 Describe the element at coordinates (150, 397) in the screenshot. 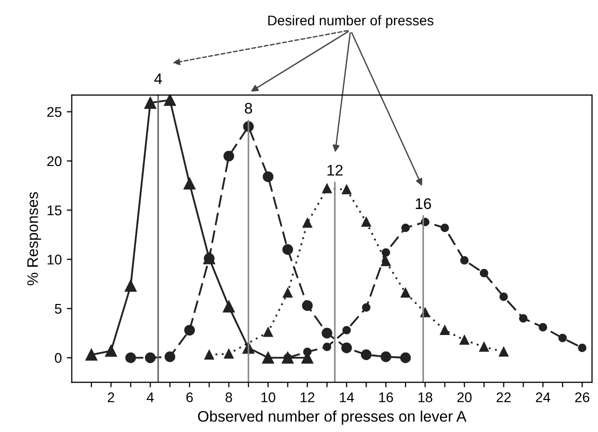

I see `x-tick-label: 4` at that location.